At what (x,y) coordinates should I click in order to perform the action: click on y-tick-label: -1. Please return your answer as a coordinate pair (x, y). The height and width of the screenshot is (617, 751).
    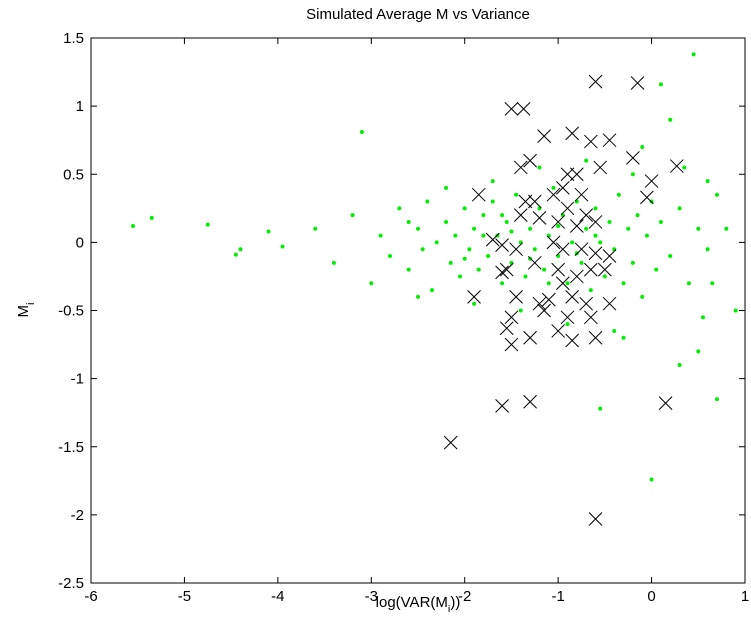
    Looking at the image, I should click on (77, 379).